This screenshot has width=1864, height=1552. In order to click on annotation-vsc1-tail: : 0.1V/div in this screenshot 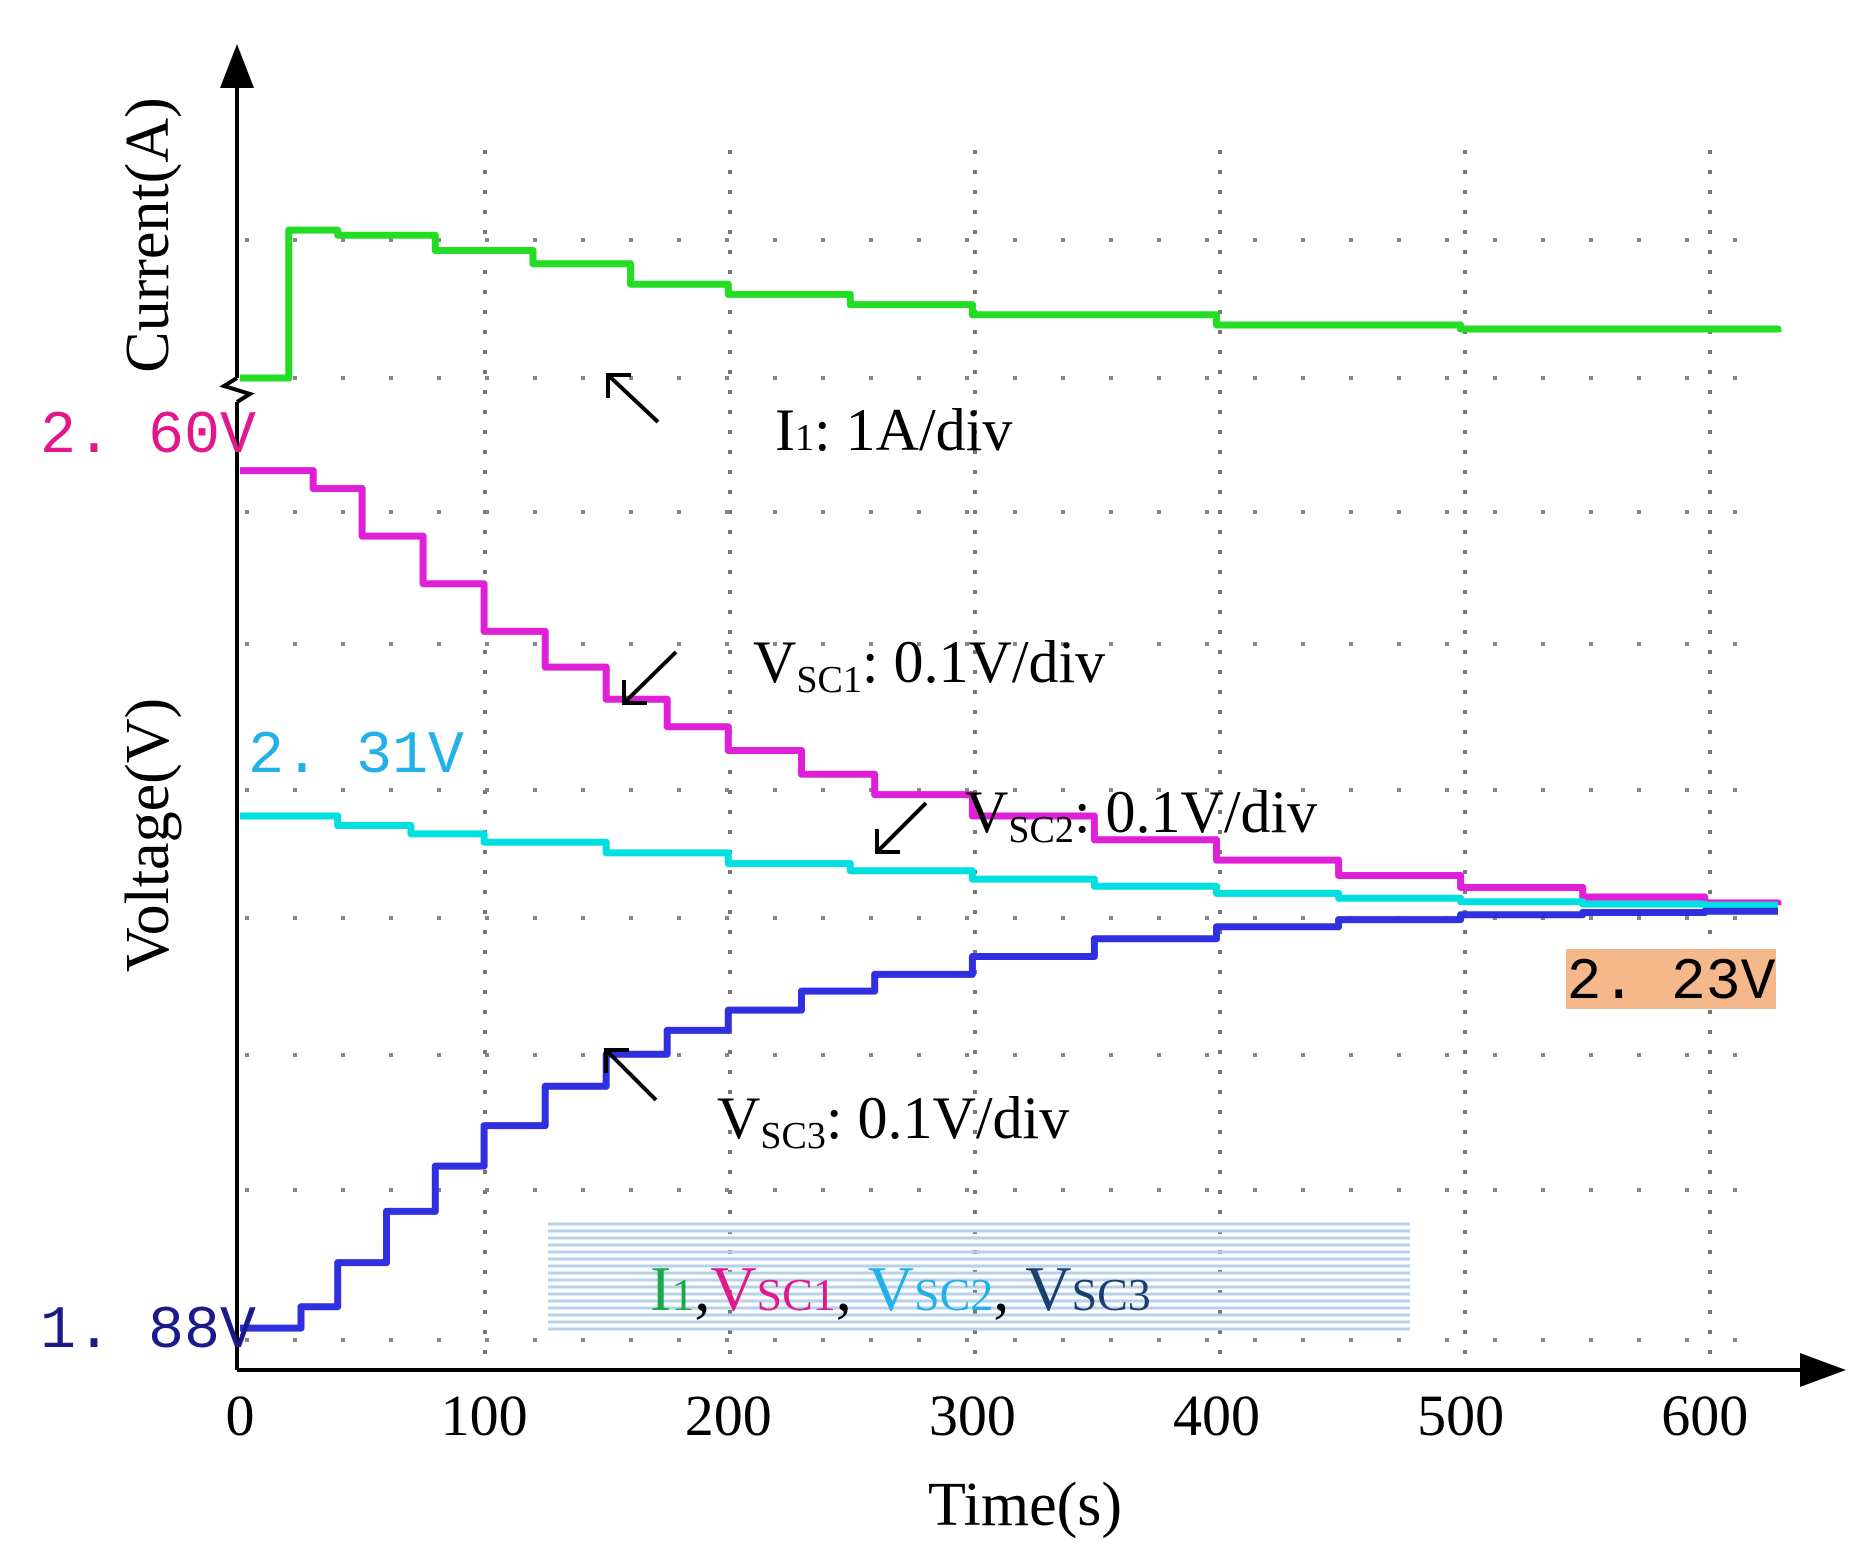, I will do `click(983, 662)`.